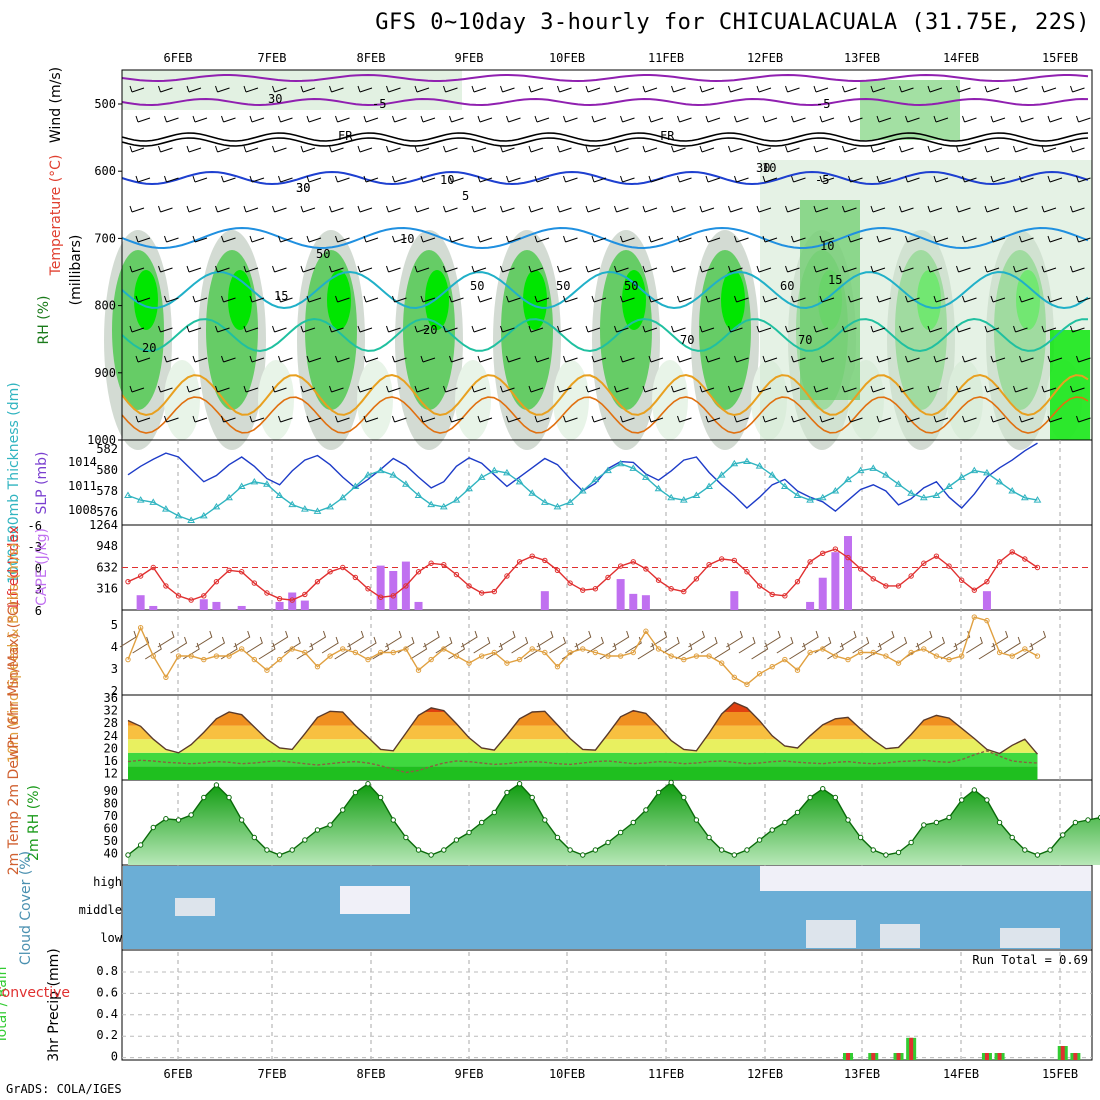  I want to click on bottom-day-label: 11FEB, so click(666, 1074).